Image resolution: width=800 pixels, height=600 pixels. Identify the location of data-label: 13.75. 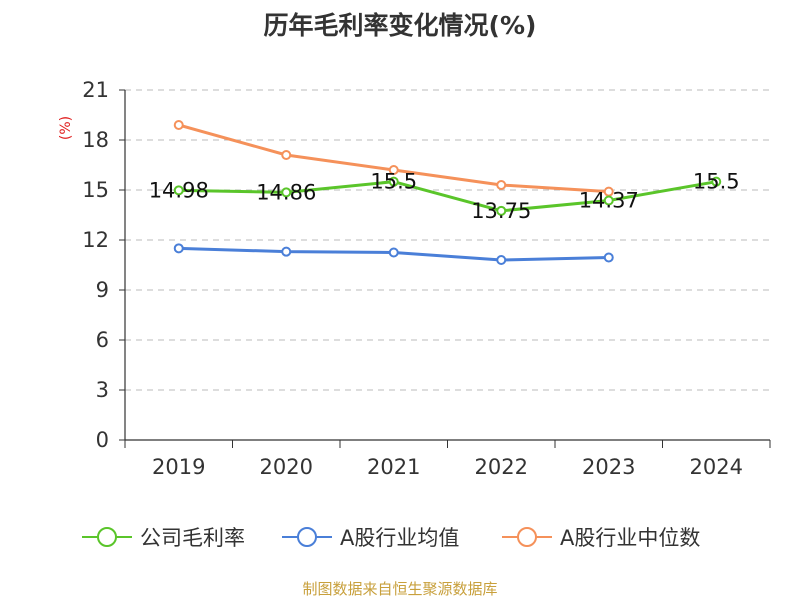
(501, 211).